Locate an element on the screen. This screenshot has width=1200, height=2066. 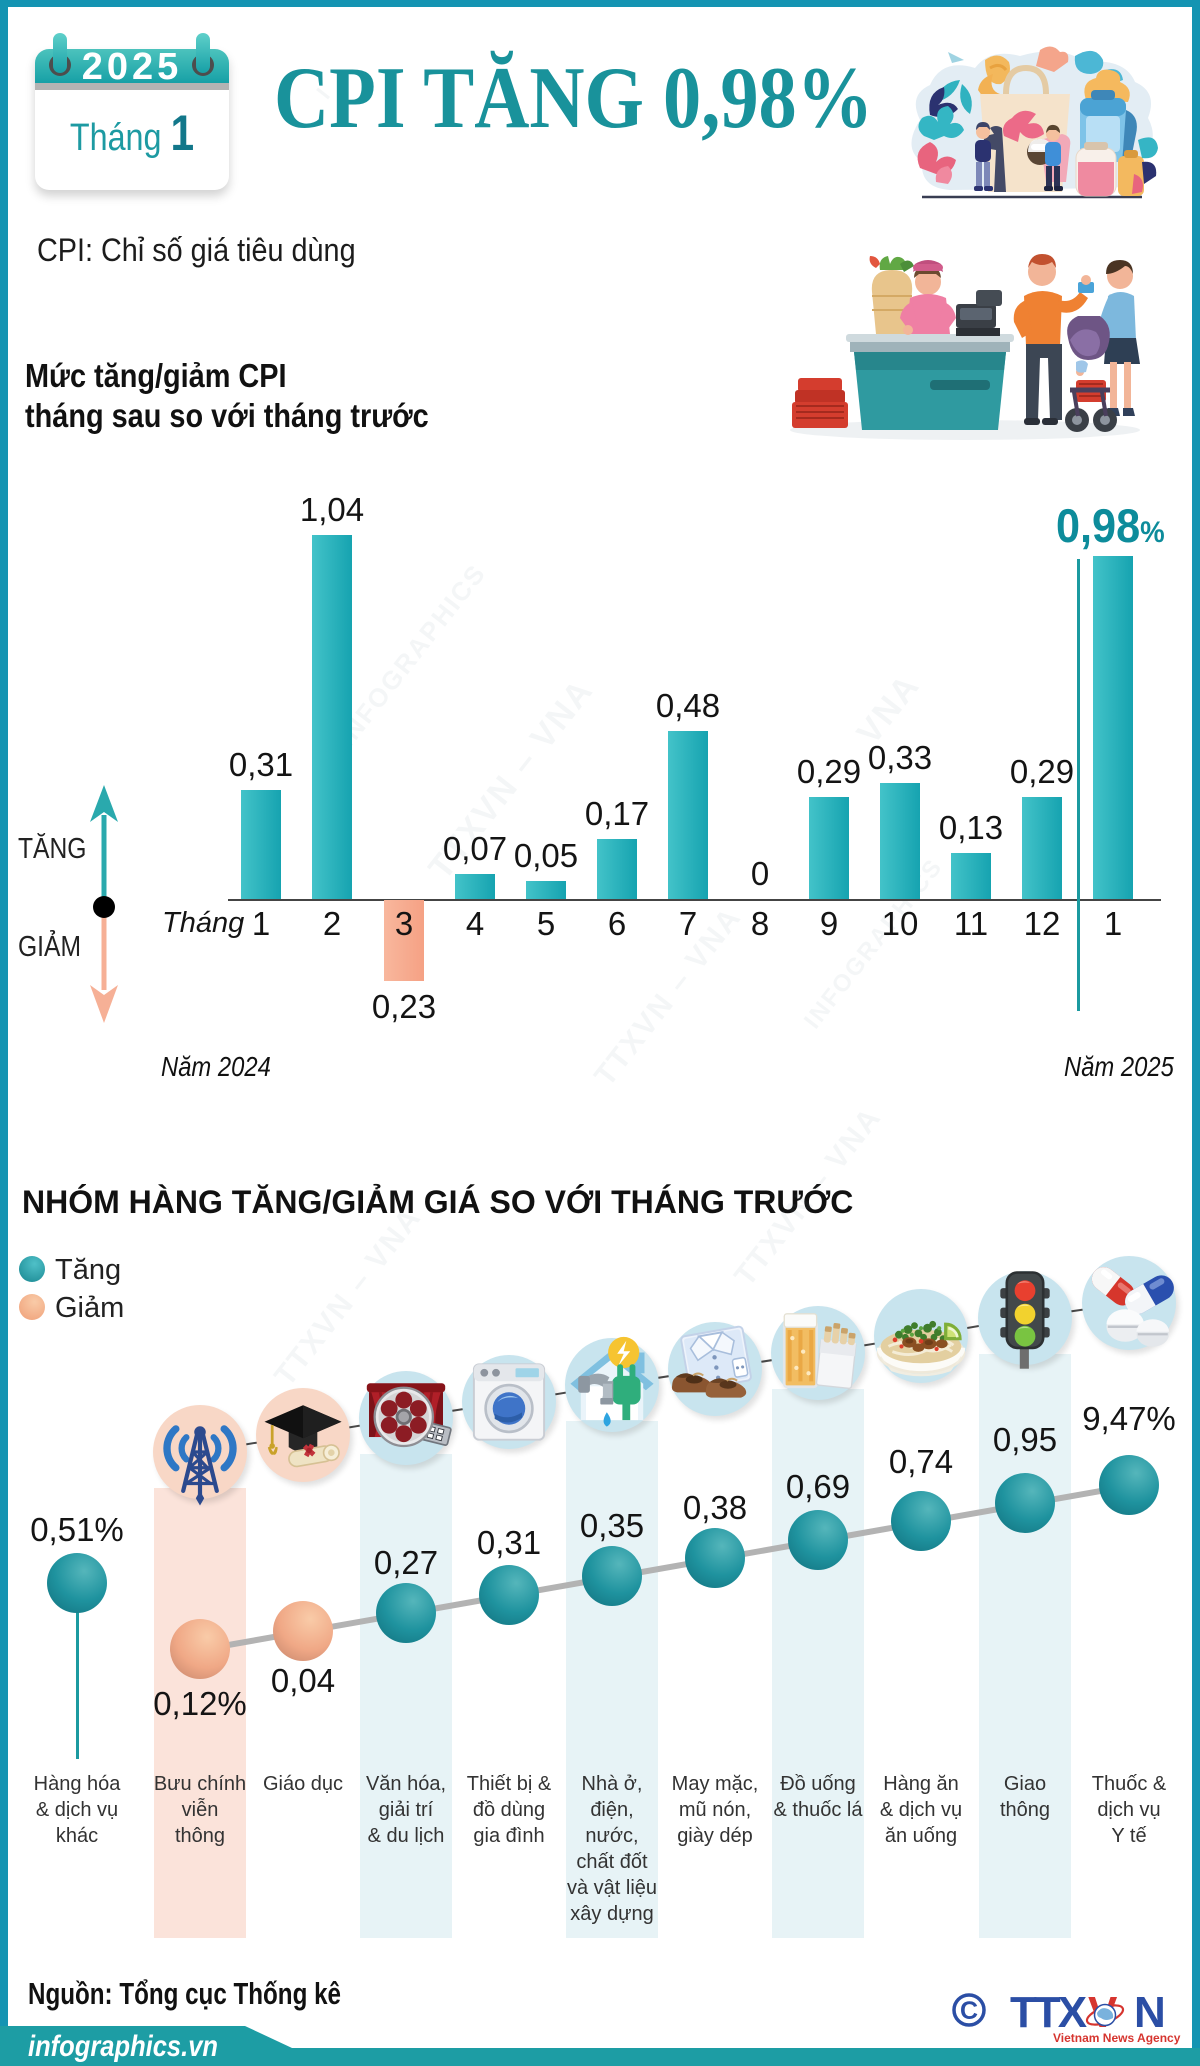
svg-text: TTX is located at coordinates (1048, 2012).